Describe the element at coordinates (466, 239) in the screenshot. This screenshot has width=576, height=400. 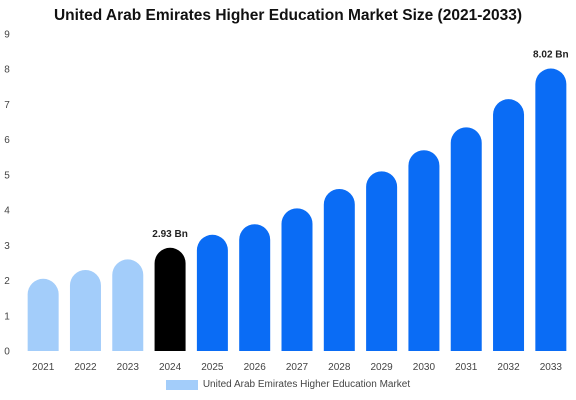
I see `bar-2031` at that location.